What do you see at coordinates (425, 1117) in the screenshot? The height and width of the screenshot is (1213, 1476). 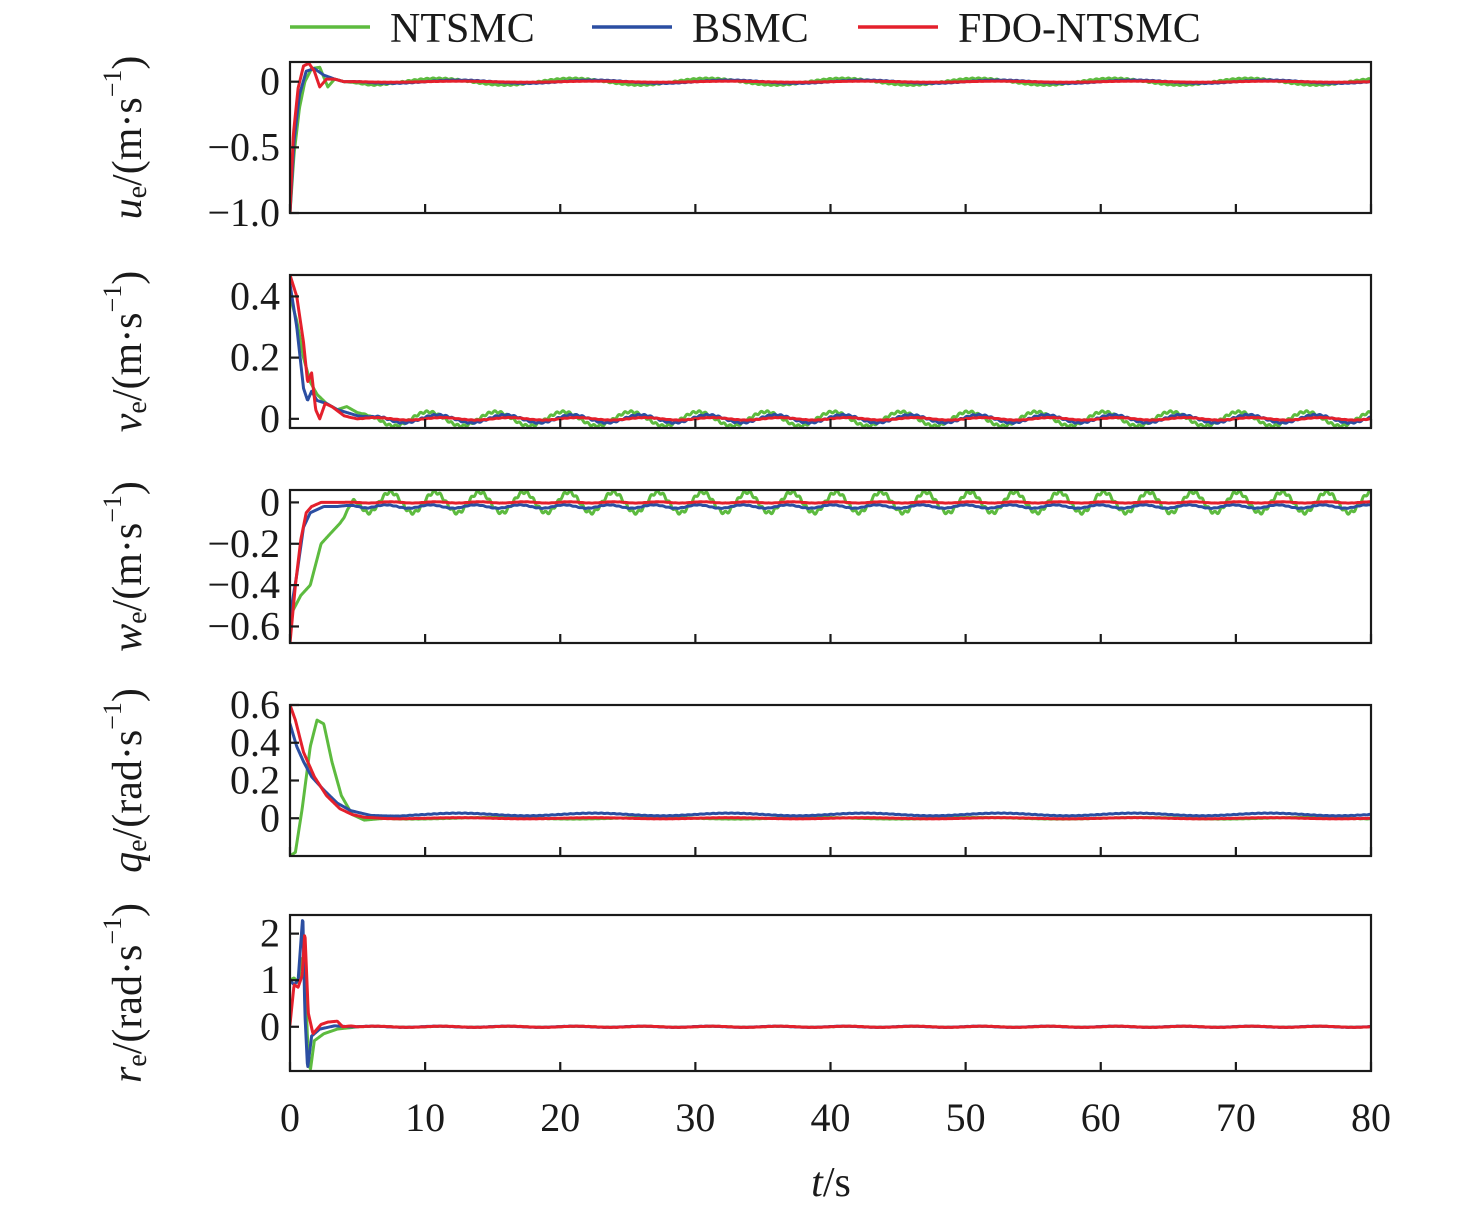 I see `x-tick-label: 10` at bounding box center [425, 1117].